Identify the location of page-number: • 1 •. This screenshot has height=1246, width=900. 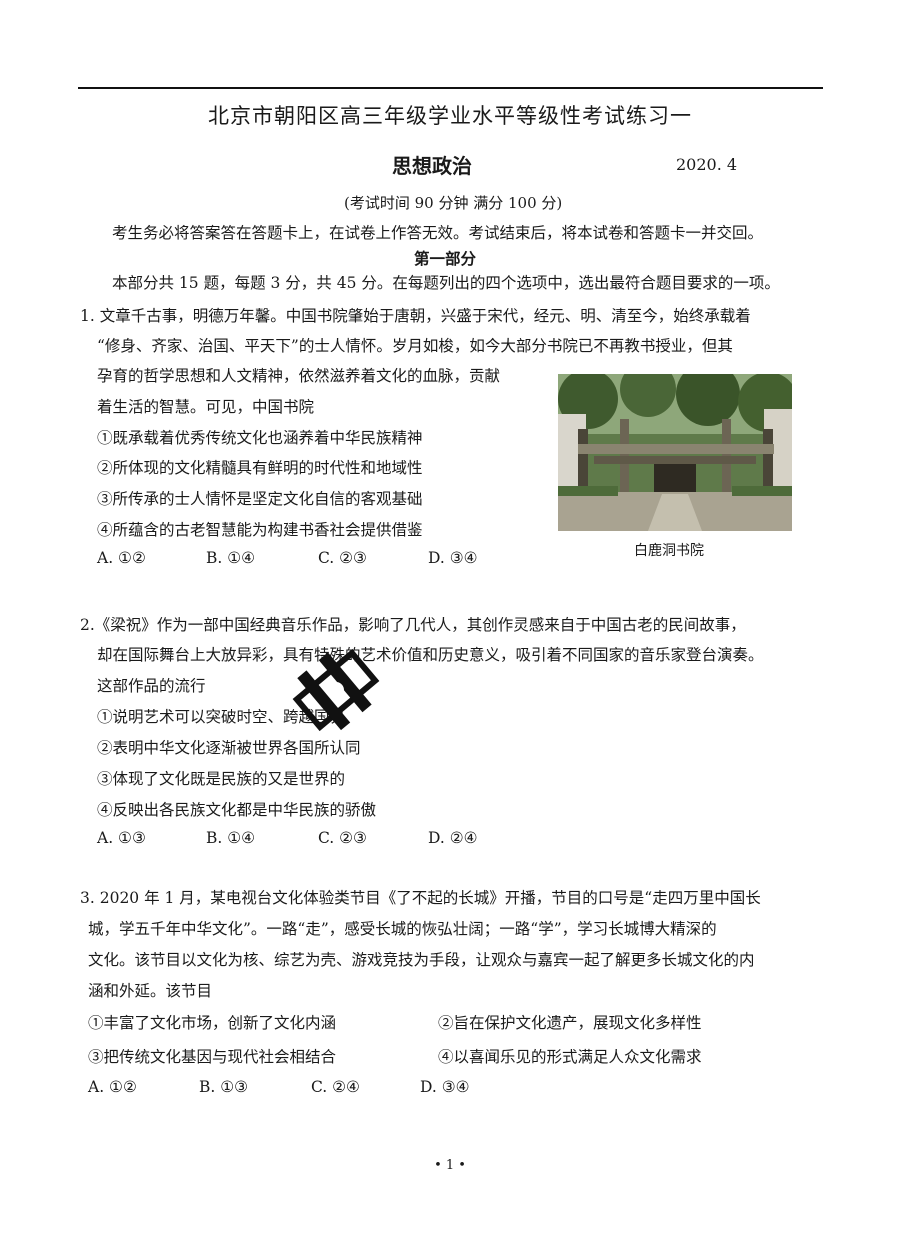
(450, 1165).